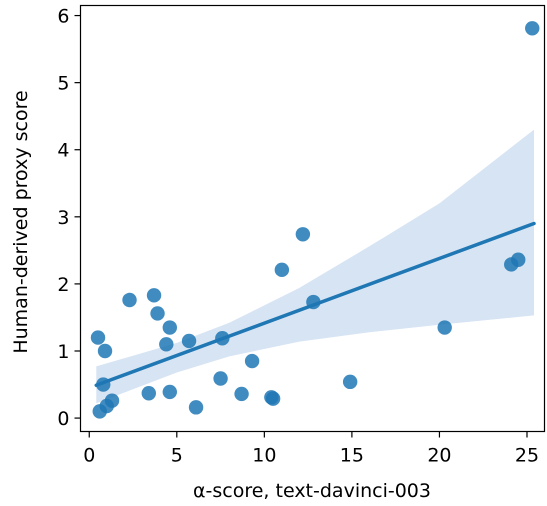 This screenshot has width=547, height=506. Describe the element at coordinates (21, 221) in the screenshot. I see `y-axis-label: Human-derived proxy score` at that location.